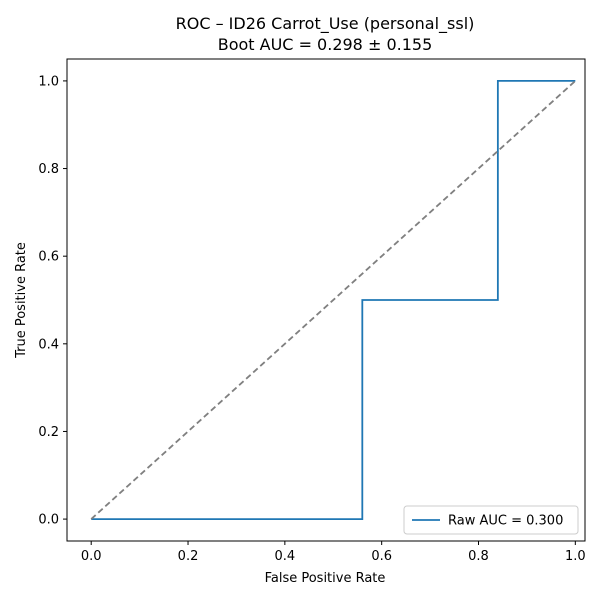 This screenshot has width=600, height=600. What do you see at coordinates (48, 257) in the screenshot?
I see `y-tick-label: 0.6` at bounding box center [48, 257].